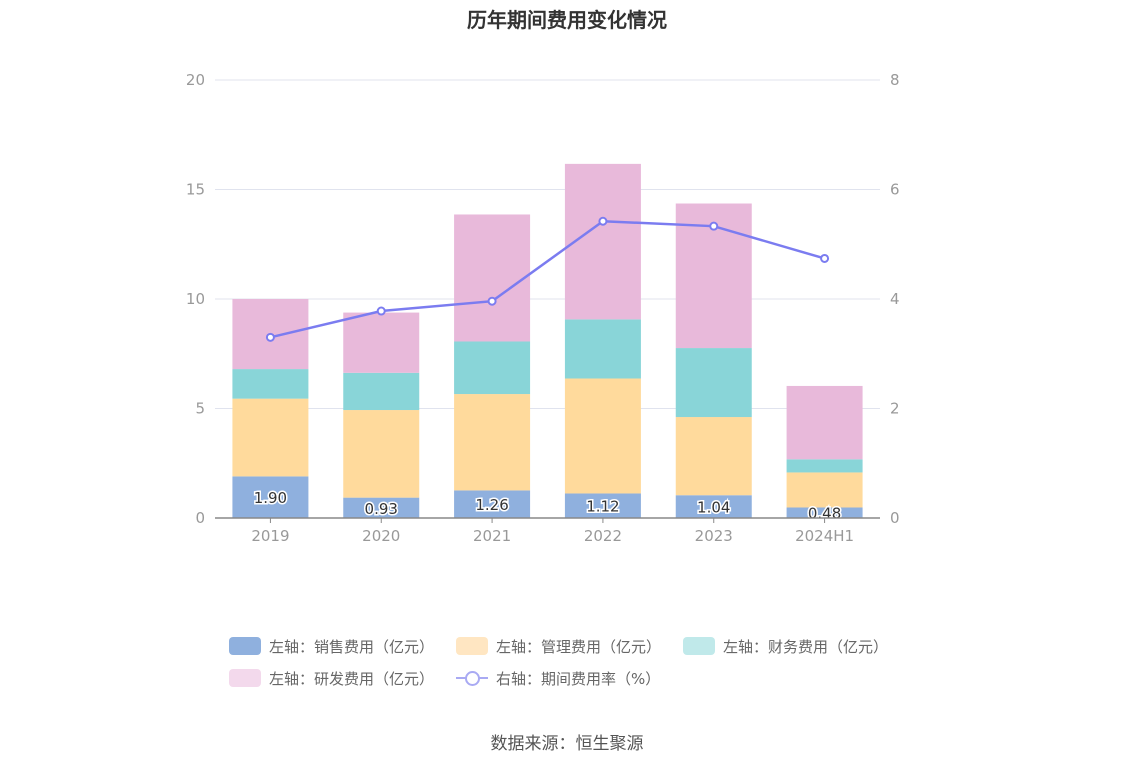 Image resolution: width=1134 pixels, height=766 pixels. I want to click on right-axis-tick-label: 6, so click(895, 190).